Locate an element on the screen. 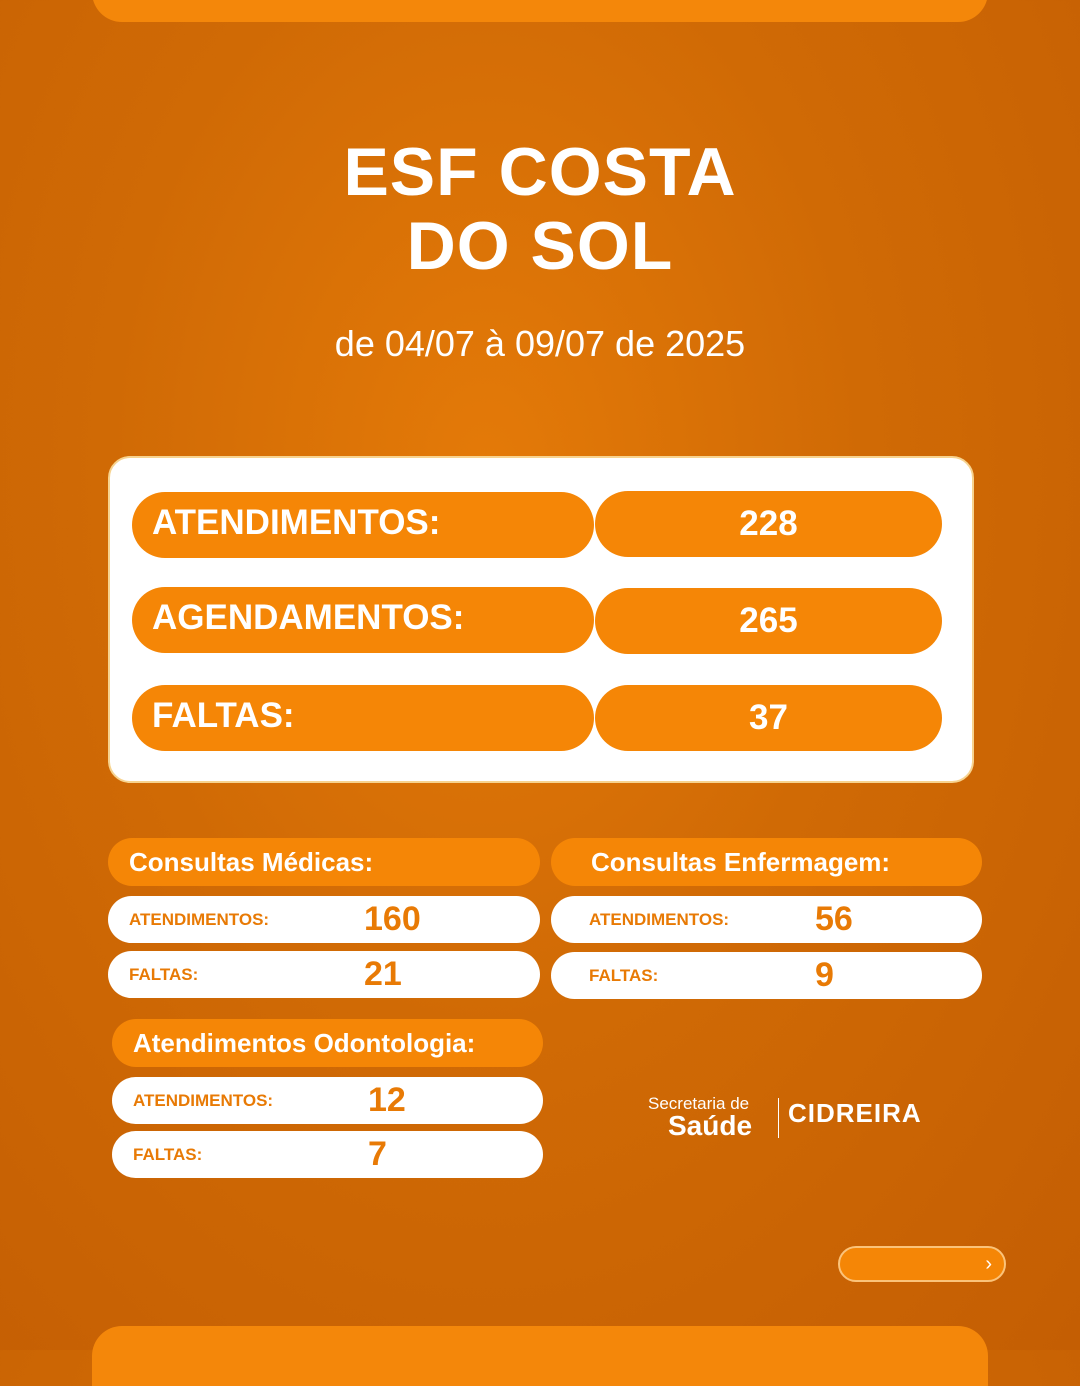 The width and height of the screenshot is (1080, 1386). medicas-faltas-label: FALTAS: is located at coordinates (164, 974).